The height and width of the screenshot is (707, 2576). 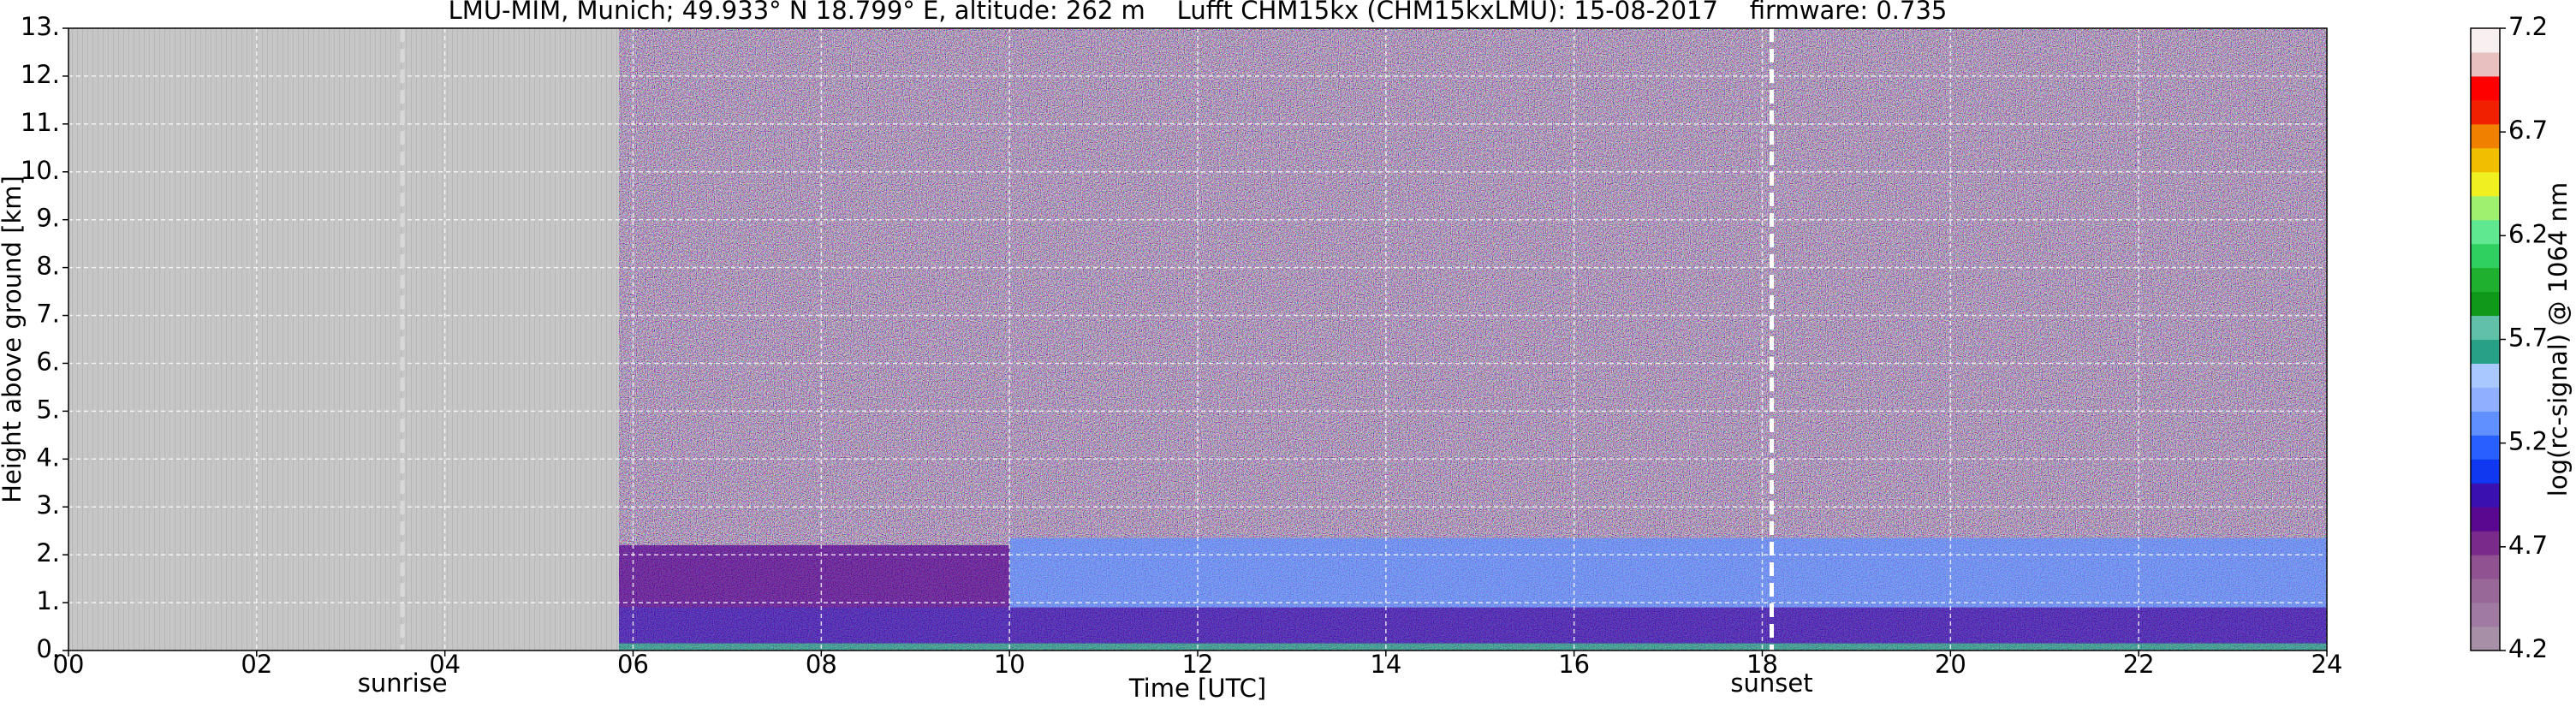 What do you see at coordinates (2528, 338) in the screenshot?
I see `colorbar-tick-label: 5.7` at bounding box center [2528, 338].